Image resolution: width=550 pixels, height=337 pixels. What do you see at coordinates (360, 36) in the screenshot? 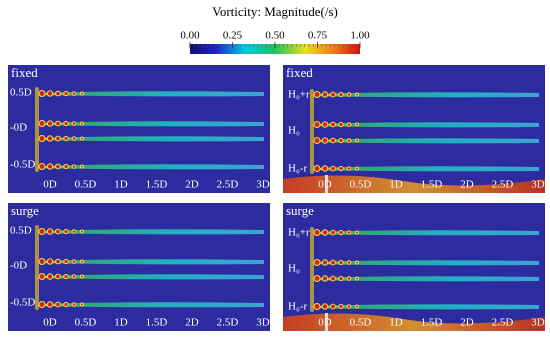
I see `colorbar-tick-label: 1.00` at bounding box center [360, 36].